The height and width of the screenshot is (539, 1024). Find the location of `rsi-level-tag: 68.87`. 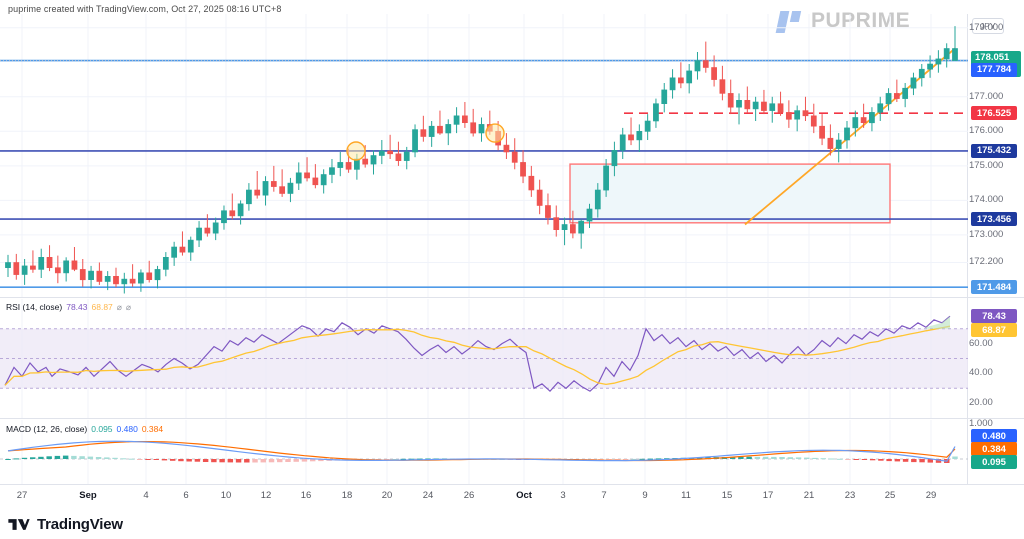

rsi-level-tag: 68.87 is located at coordinates (994, 330).